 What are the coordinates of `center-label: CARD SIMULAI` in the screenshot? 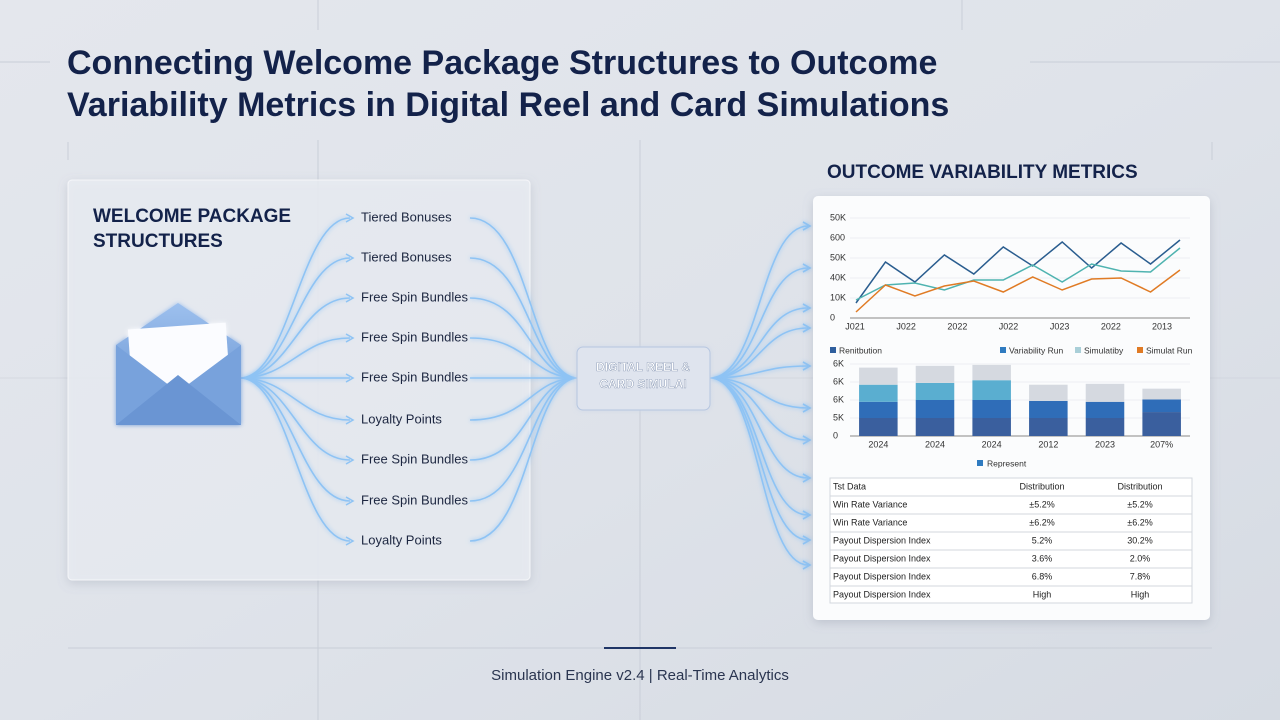 It's located at (642, 384).